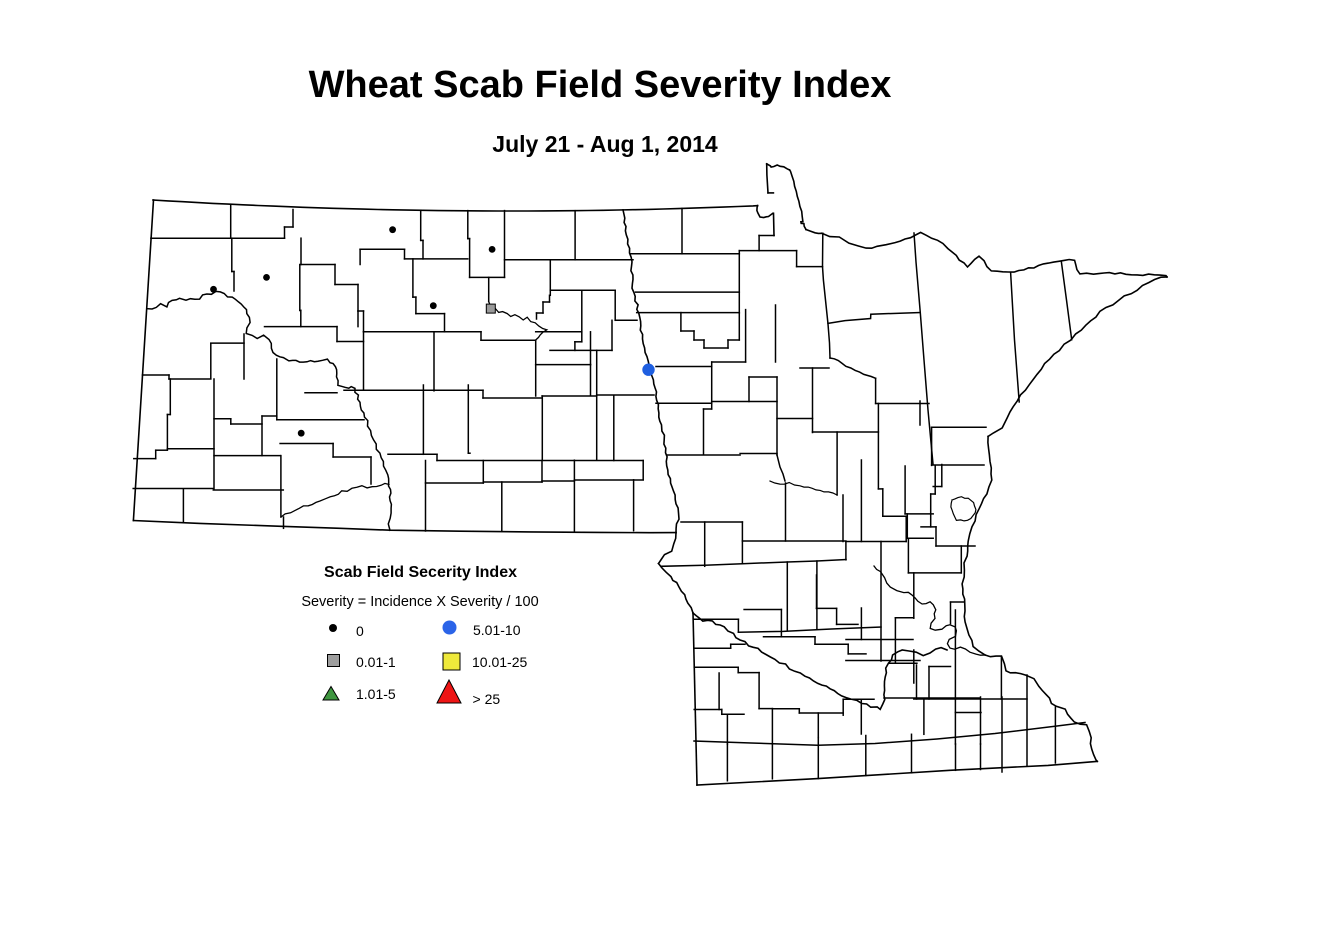 This screenshot has height=926, width=1341. I want to click on svg-text: 5.01-10, so click(497, 630).